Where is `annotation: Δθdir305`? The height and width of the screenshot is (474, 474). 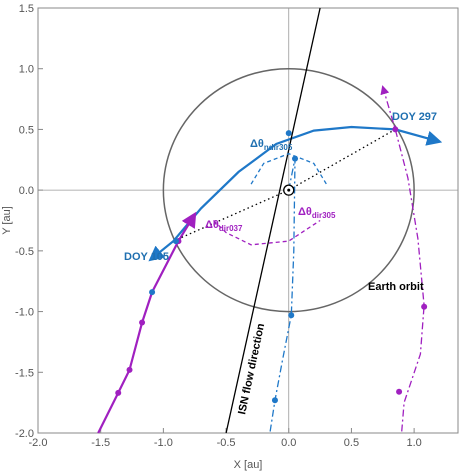
annotation: Δθdir305 is located at coordinates (317, 213).